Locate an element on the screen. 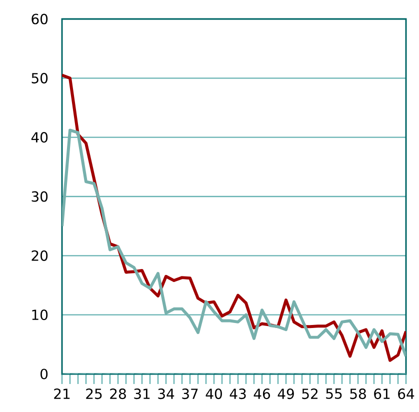  y-tick-label: 60 is located at coordinates (40, 19).